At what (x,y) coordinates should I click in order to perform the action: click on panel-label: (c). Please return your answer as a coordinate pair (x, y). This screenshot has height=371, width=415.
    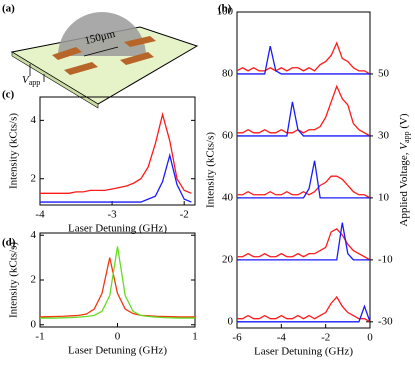
    Looking at the image, I should click on (8, 95).